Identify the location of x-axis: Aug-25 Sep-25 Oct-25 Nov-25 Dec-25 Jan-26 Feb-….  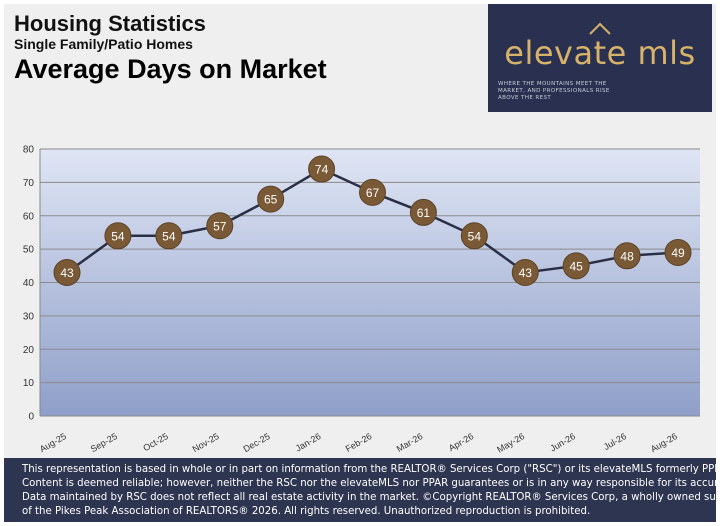
(358, 443).